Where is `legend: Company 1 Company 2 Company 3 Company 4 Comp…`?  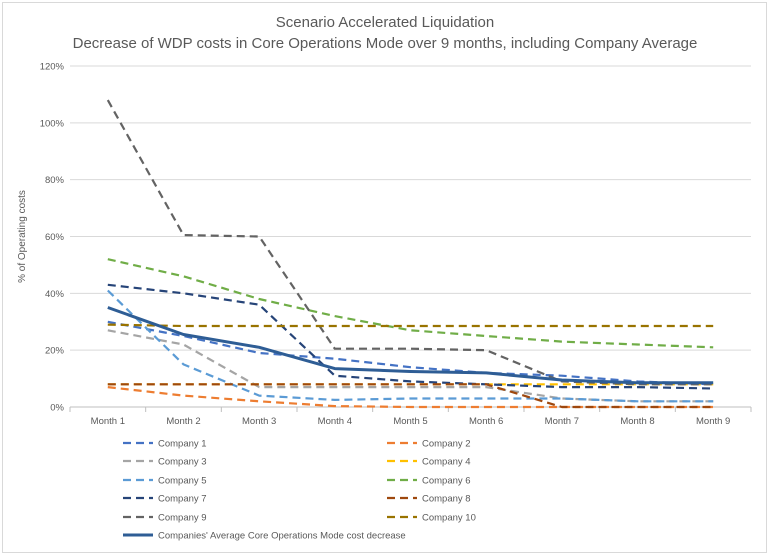 legend: Company 1 Company 2 Company 3 Company 4 Comp… is located at coordinates (299, 490).